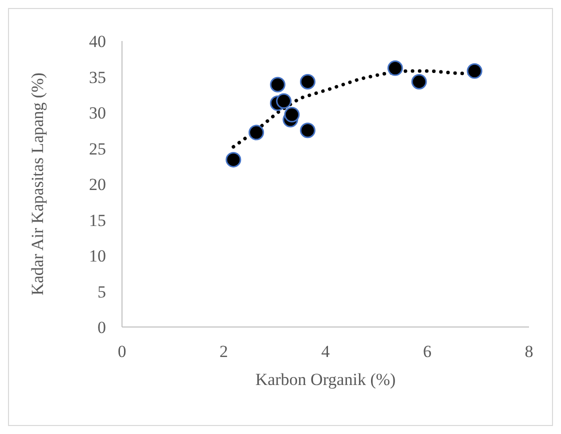 Image resolution: width=561 pixels, height=434 pixels. Describe the element at coordinates (97, 113) in the screenshot. I see `y-tick-label: 30` at that location.